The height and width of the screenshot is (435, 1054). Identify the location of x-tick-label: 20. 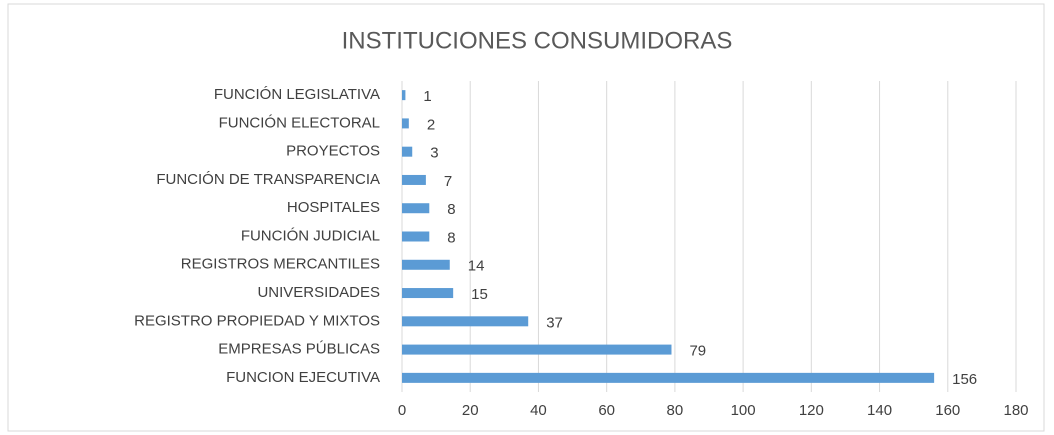
(470, 410).